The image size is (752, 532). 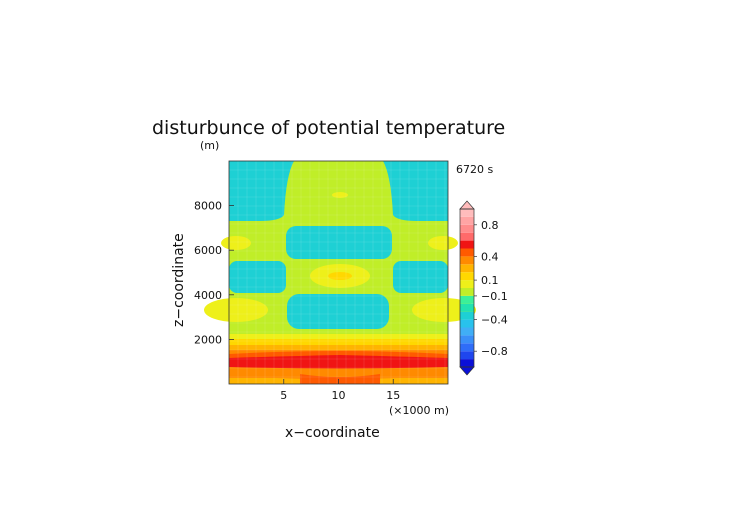 I want to click on x-axis-label: x−coordinate, so click(x=332, y=433).